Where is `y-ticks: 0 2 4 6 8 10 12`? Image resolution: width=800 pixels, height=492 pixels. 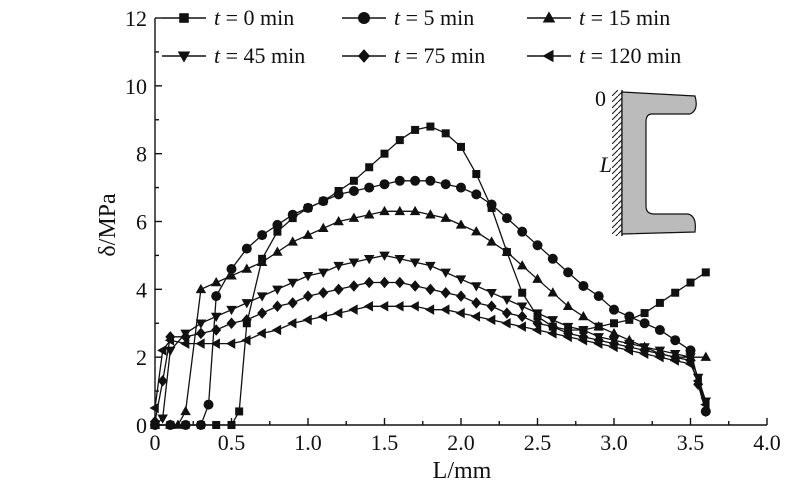 y-ticks: 0 2 4 6 8 10 12 is located at coordinates (143, 222).